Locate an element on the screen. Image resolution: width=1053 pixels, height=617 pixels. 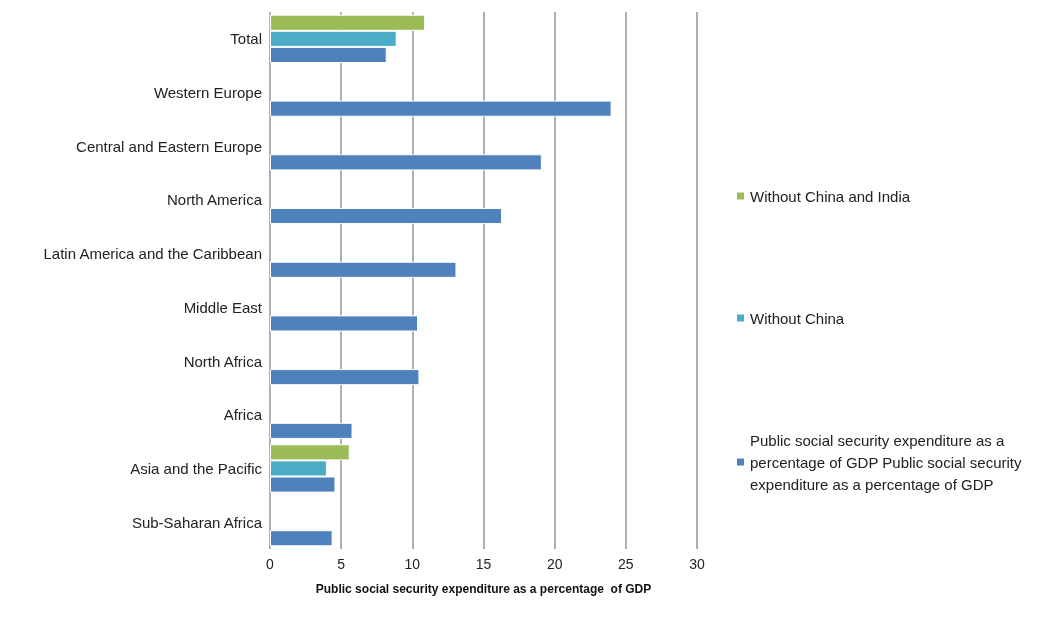
y-tick-label: Middle East is located at coordinates (223, 307).